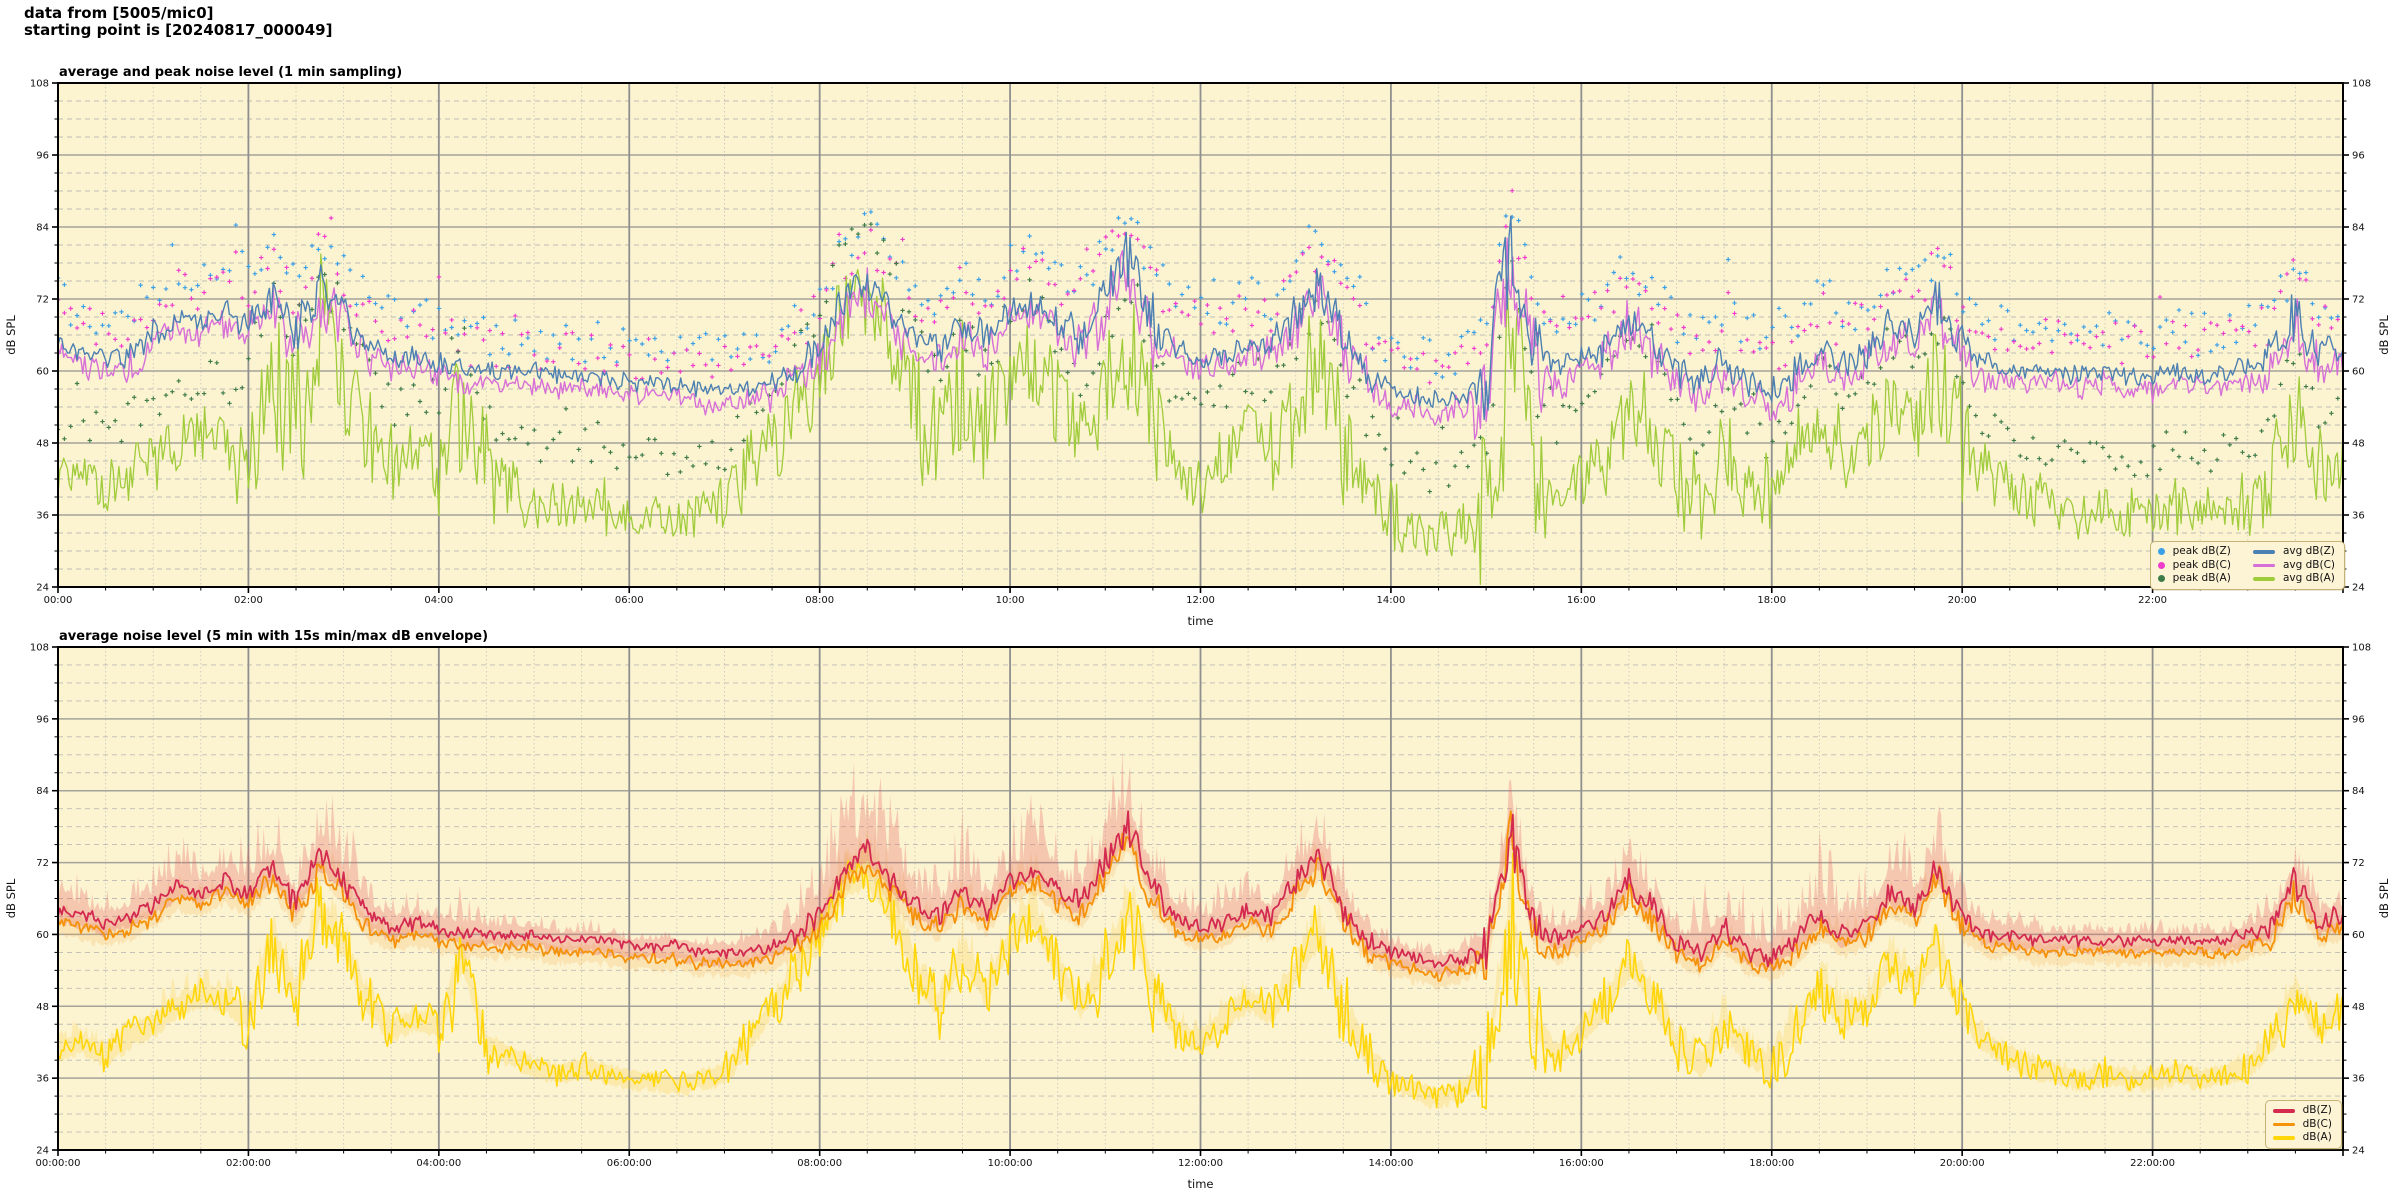 This screenshot has width=2400, height=1200. Describe the element at coordinates (248, 600) in the screenshot. I see `x-tick-label: 02:00` at that location.